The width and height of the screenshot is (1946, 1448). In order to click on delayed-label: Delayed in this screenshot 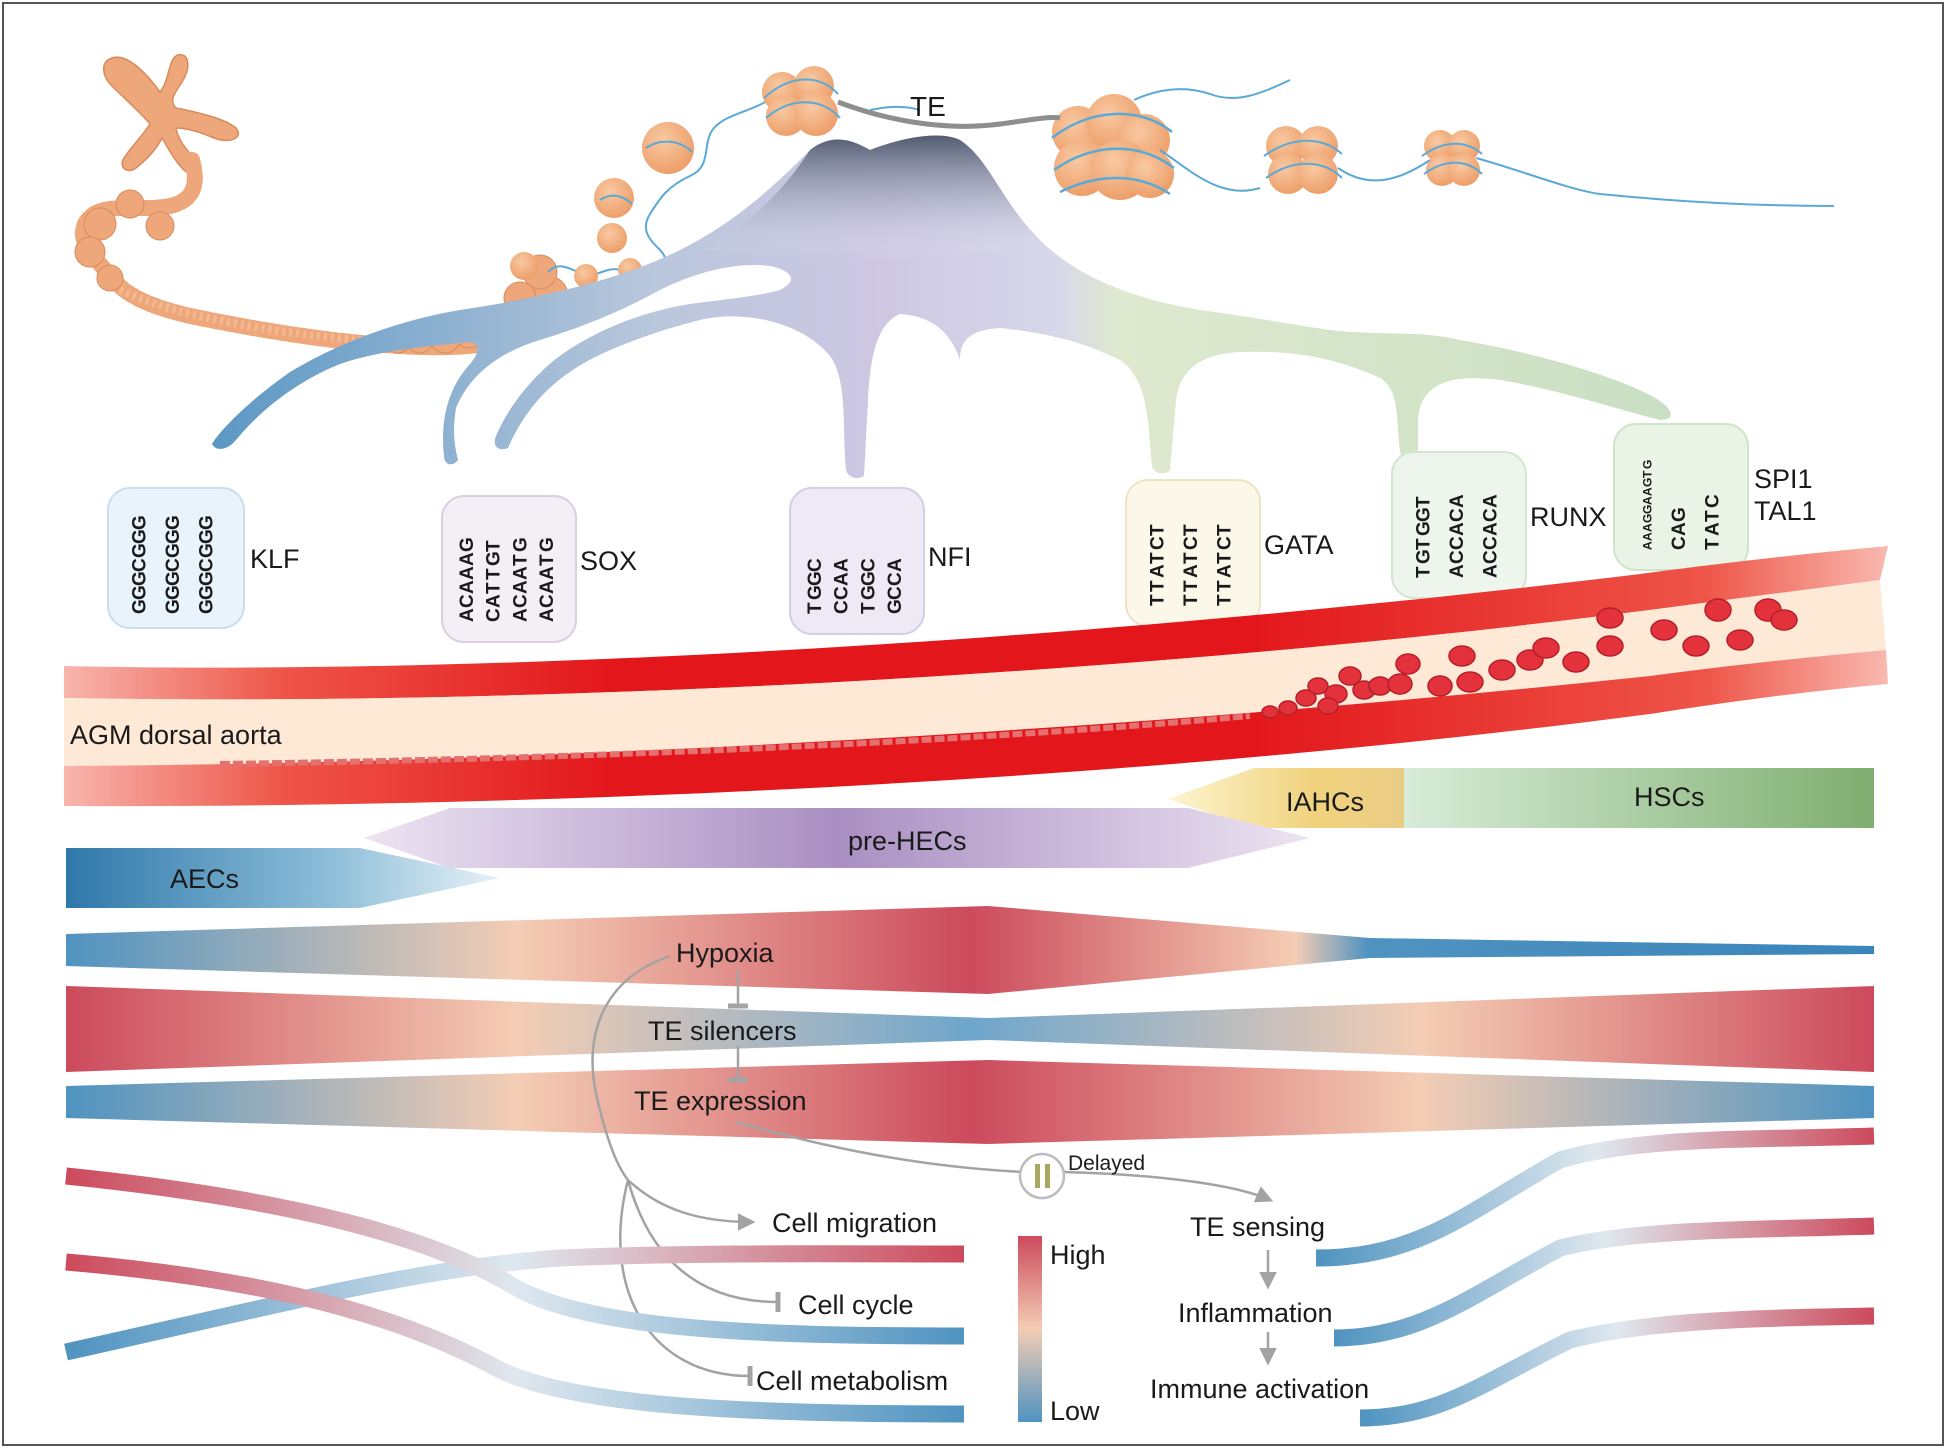, I will do `click(1106, 1163)`.